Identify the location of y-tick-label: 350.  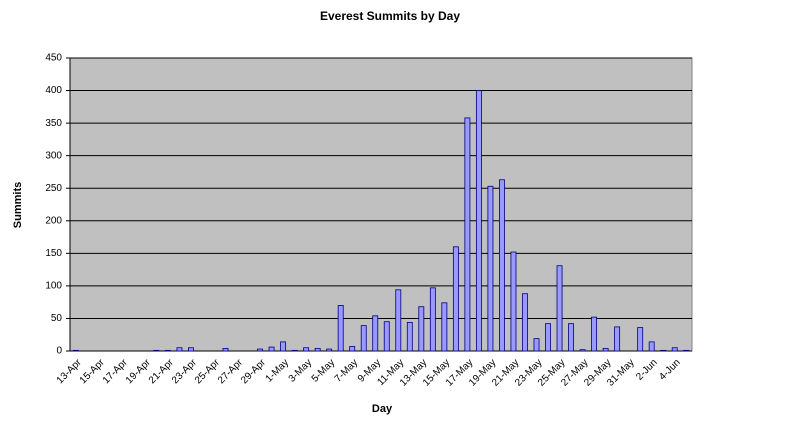
(53, 123).